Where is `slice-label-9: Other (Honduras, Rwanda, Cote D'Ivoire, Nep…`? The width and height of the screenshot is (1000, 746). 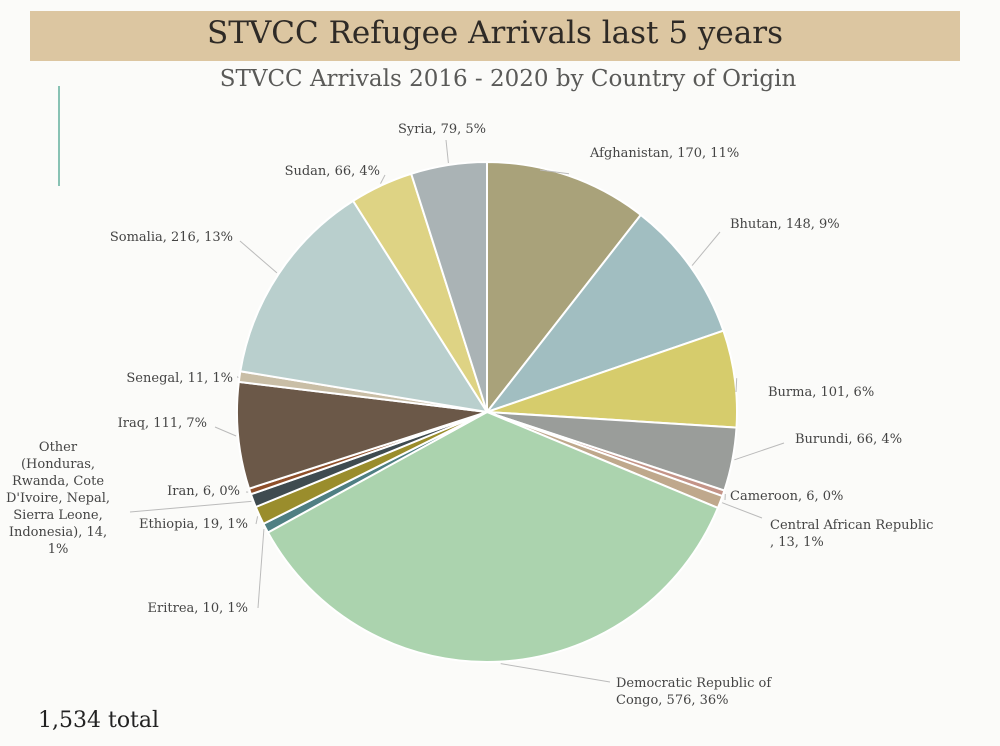 slice-label-9: Other (Honduras, Rwanda, Cote D'Ivoire, Nep… is located at coordinates (58, 498).